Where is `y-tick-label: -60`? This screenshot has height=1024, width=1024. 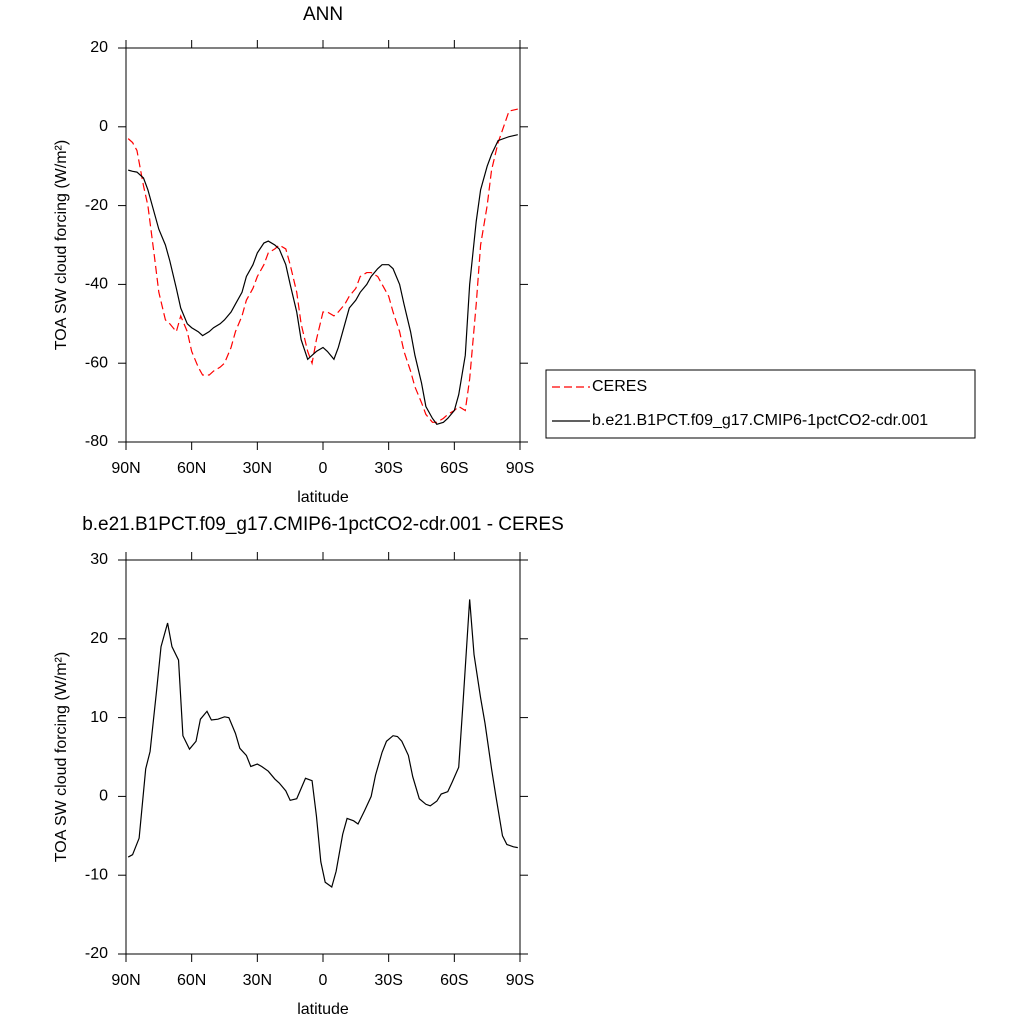
y-tick-label: -60 is located at coordinates (96, 362).